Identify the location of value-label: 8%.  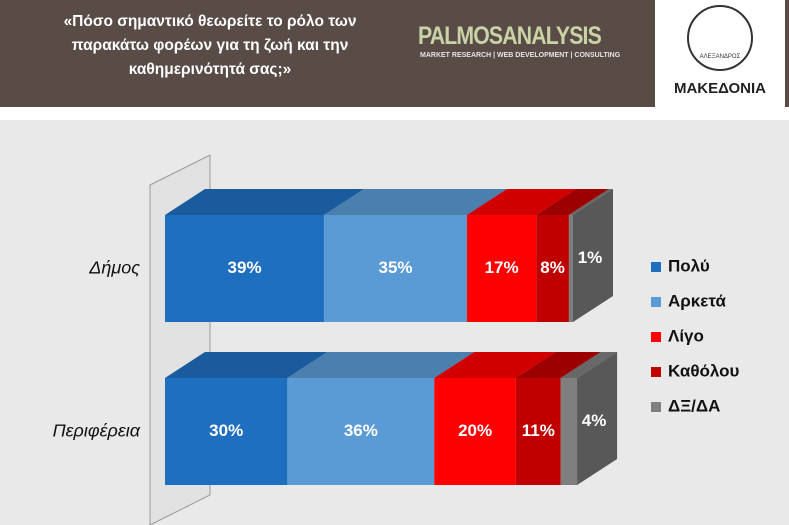
(552, 267).